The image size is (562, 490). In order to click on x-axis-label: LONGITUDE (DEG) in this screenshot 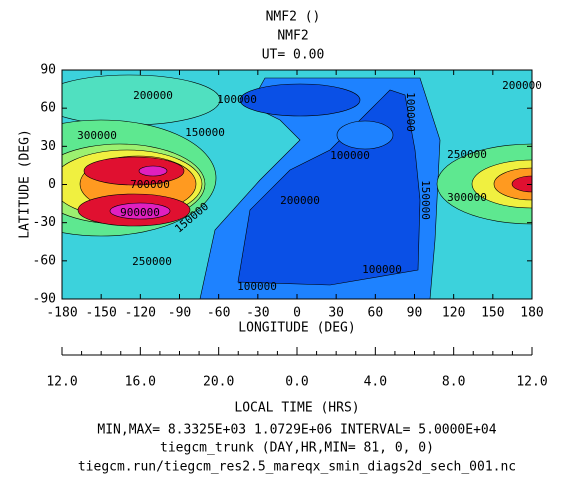, I will do `click(296, 328)`.